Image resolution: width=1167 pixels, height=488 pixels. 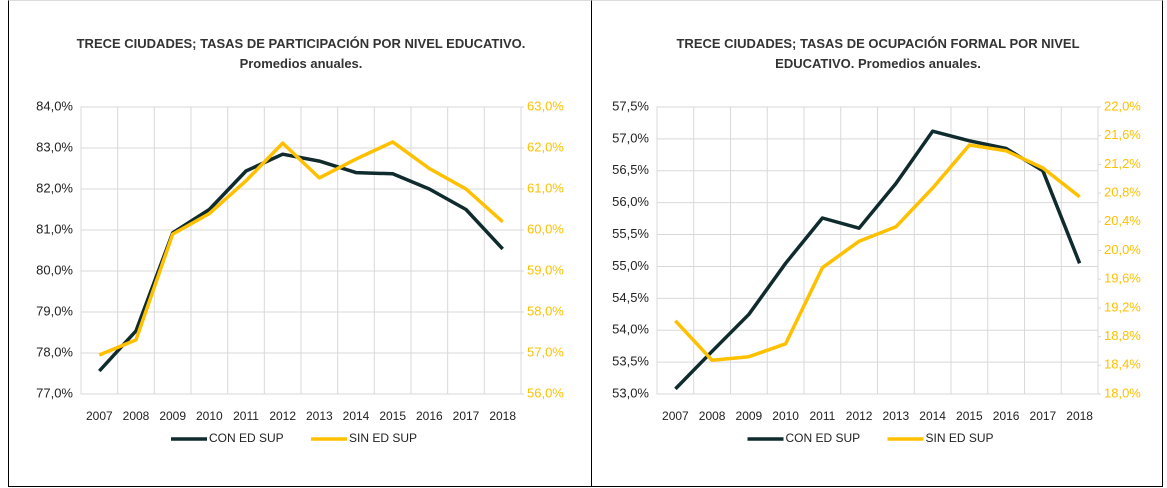 I want to click on y2-tick-label: 20,0%, so click(x=1122, y=249).